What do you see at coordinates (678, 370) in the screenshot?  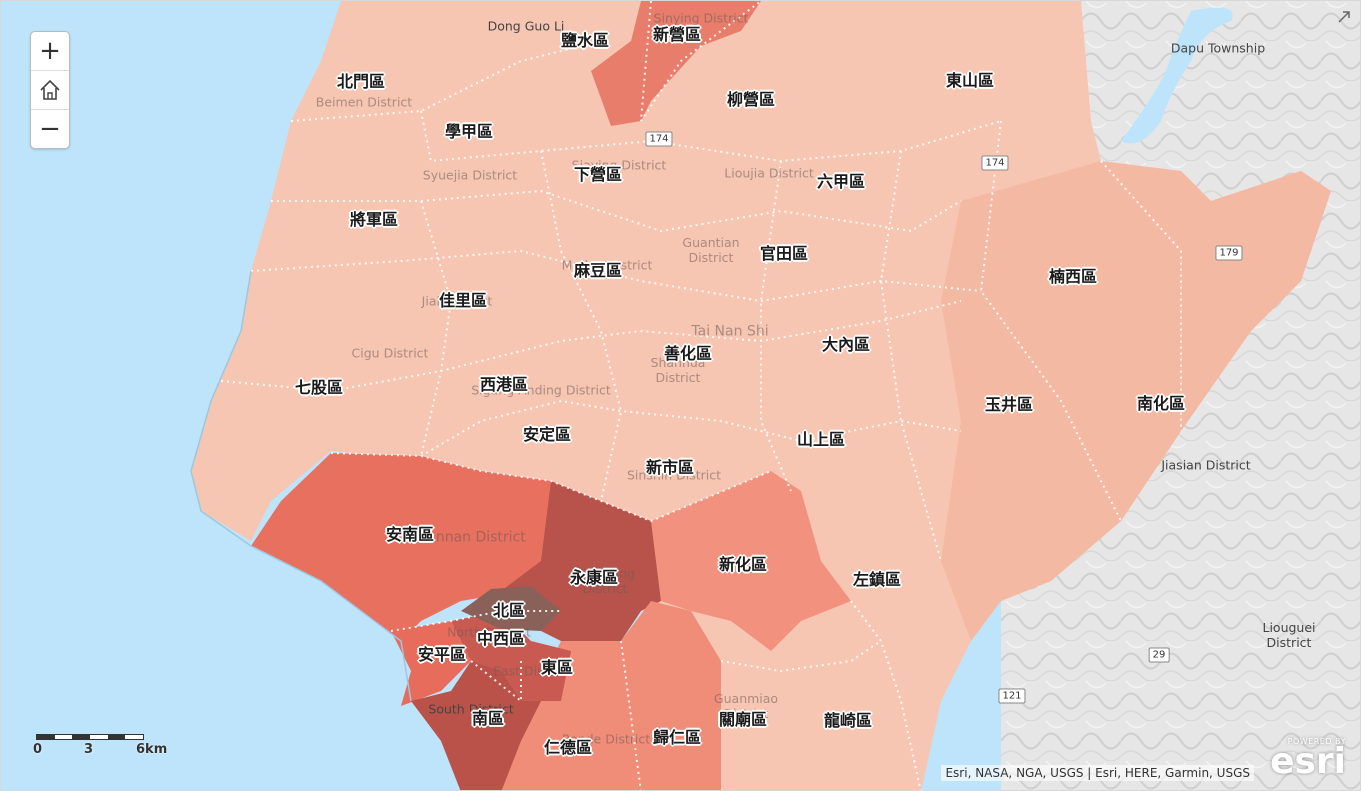 I see `basemap-label: Shanhua District` at bounding box center [678, 370].